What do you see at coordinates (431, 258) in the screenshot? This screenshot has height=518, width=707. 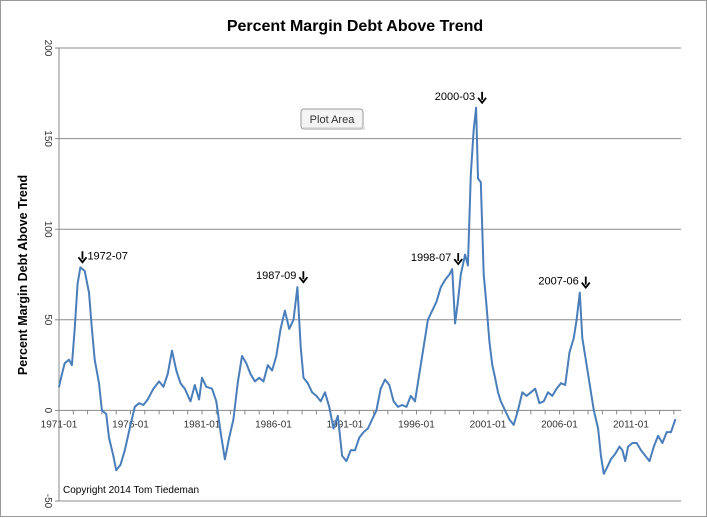 I see `annotation-label: 1998-07` at bounding box center [431, 258].